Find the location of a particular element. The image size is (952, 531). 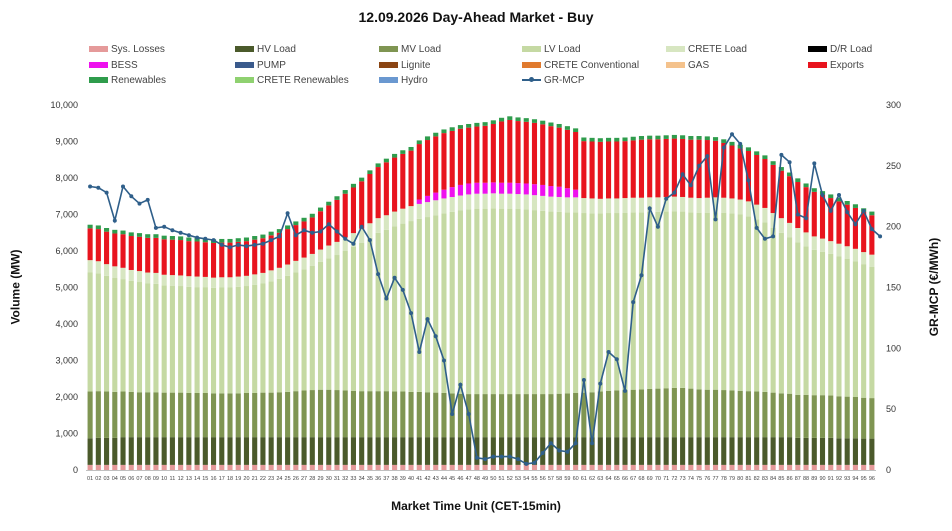

x-tick-label: 22 is located at coordinates (263, 479).